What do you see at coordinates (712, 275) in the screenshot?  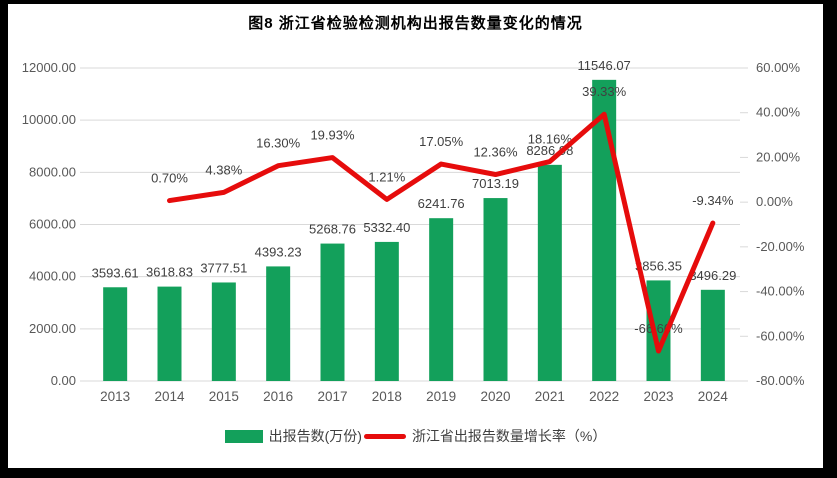 I see `bar-data-label: 3496.29` at bounding box center [712, 275].